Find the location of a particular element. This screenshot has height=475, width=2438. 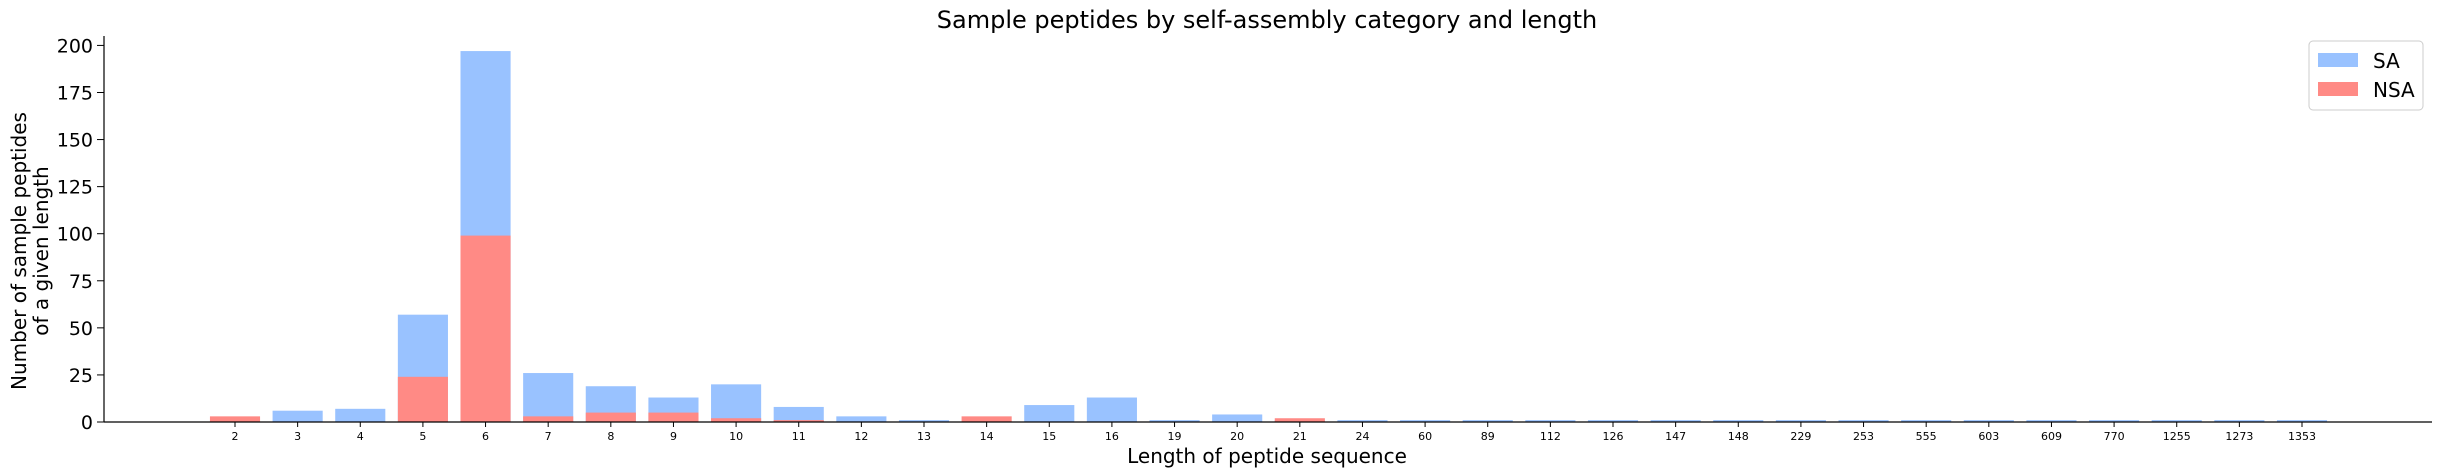

x-tick-label: 1273 is located at coordinates (2239, 436).